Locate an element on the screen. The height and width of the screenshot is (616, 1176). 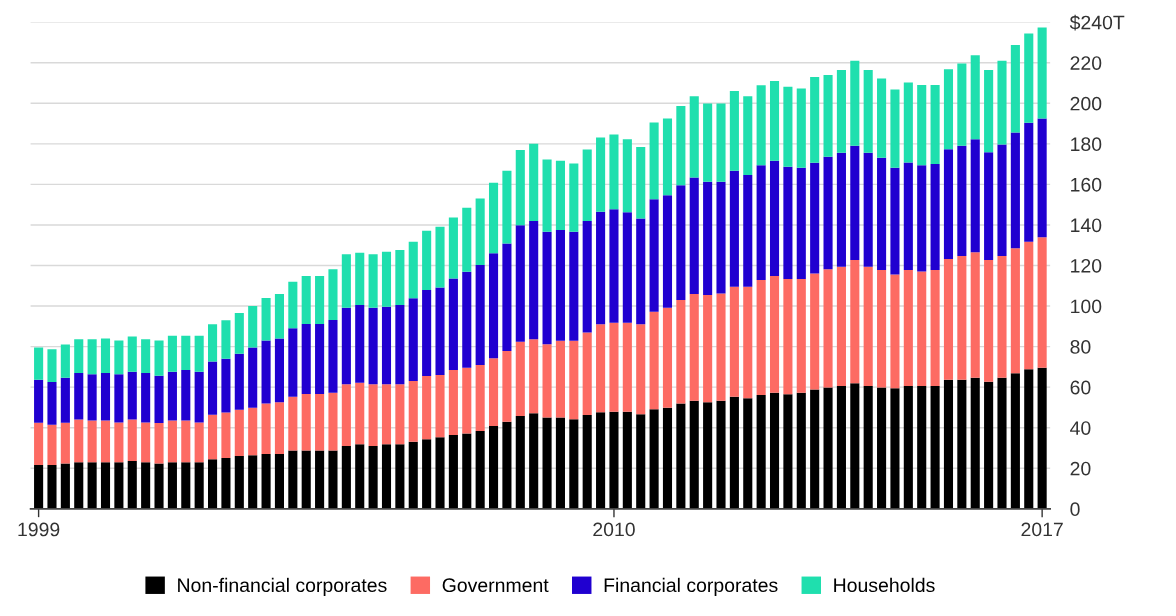
y-tick-label: 200 is located at coordinates (1086, 103).